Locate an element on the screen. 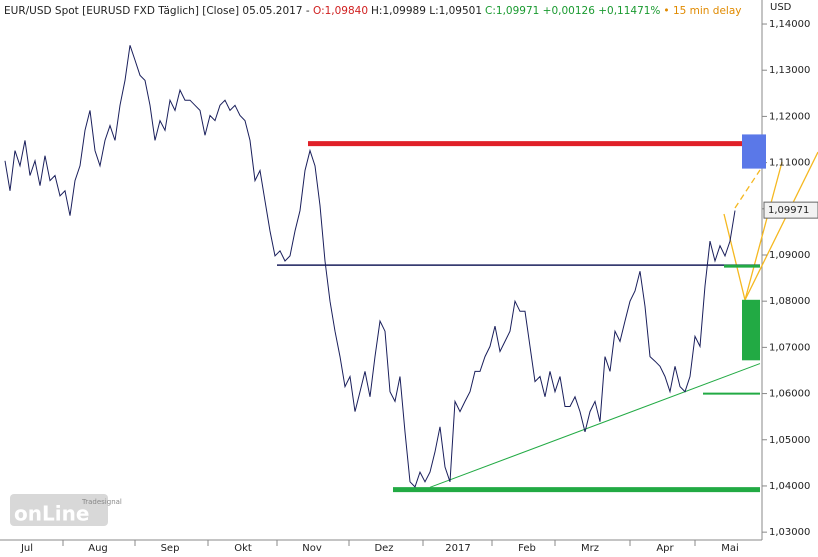  x-tick-label: Mrz is located at coordinates (590, 548).